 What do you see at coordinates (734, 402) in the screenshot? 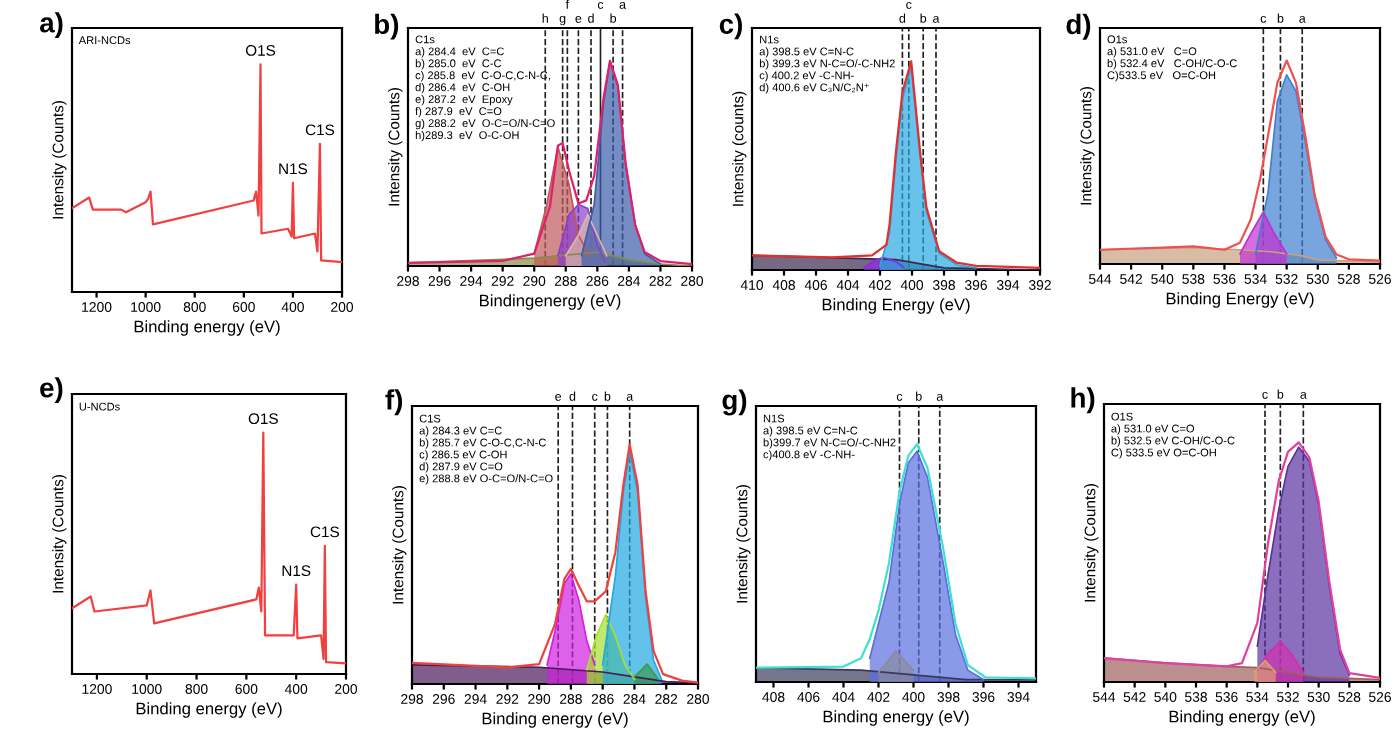
I see `chart-title: g)` at bounding box center [734, 402].